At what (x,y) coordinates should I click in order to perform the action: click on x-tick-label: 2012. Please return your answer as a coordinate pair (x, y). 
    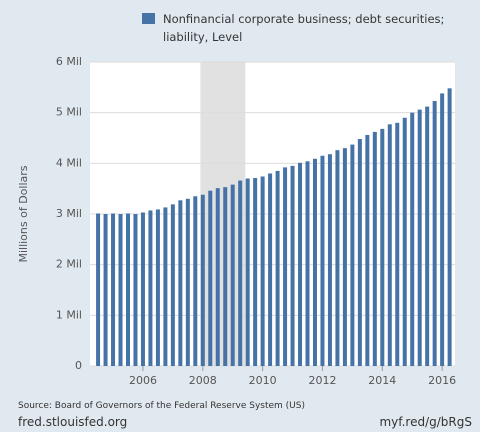
    Looking at the image, I should click on (322, 380).